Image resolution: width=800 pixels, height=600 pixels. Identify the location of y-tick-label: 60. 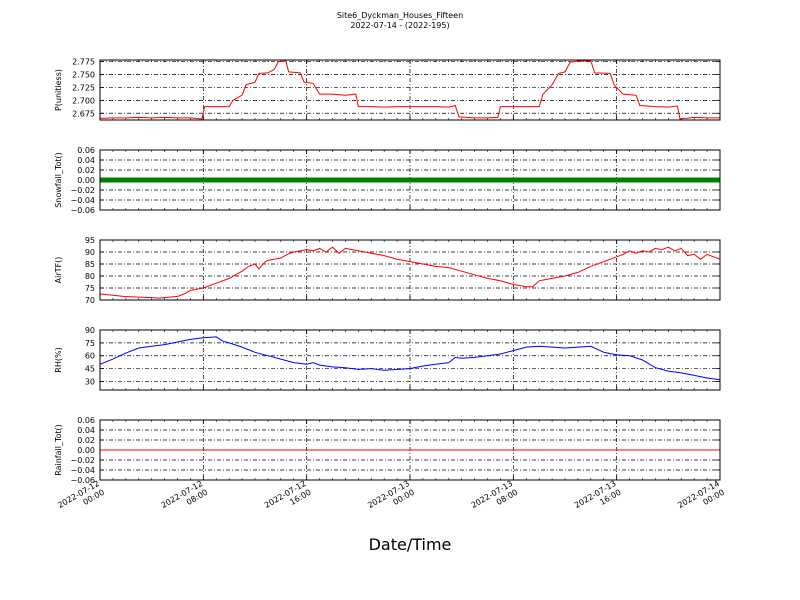
(90, 356).